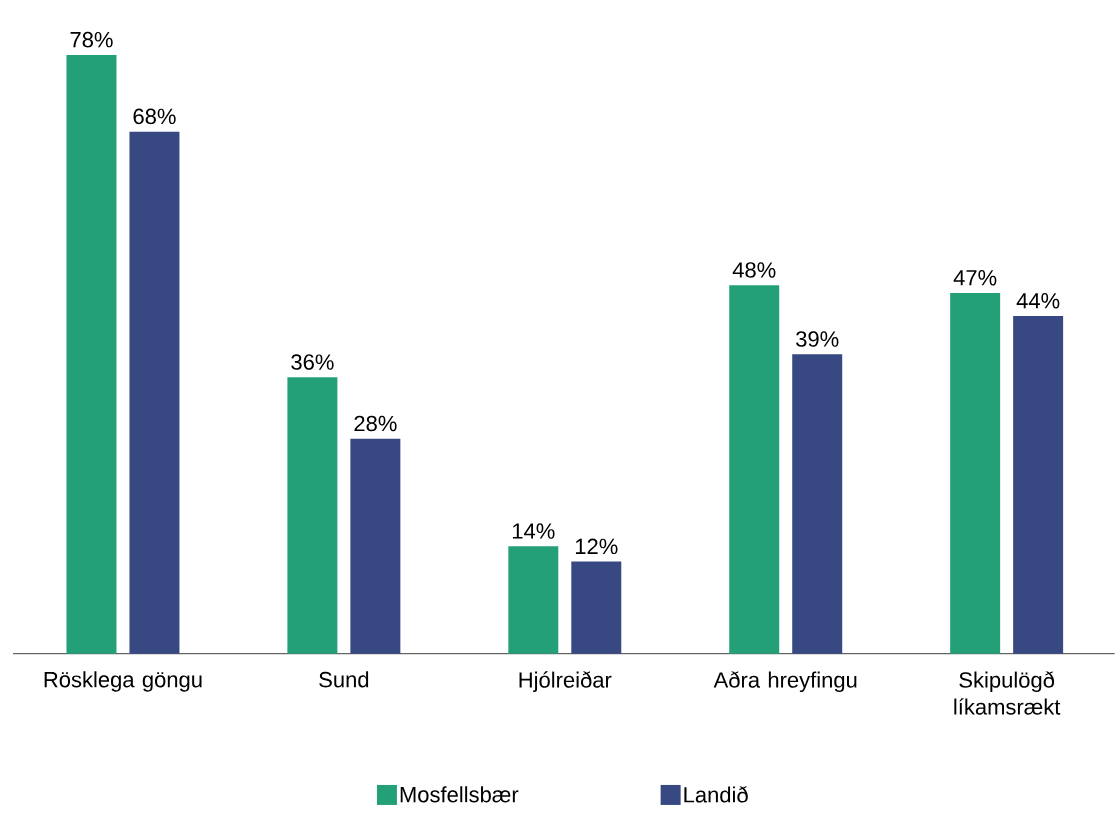 This screenshot has height=813, width=1115. What do you see at coordinates (154, 116) in the screenshot?
I see `data-label: 68%` at bounding box center [154, 116].